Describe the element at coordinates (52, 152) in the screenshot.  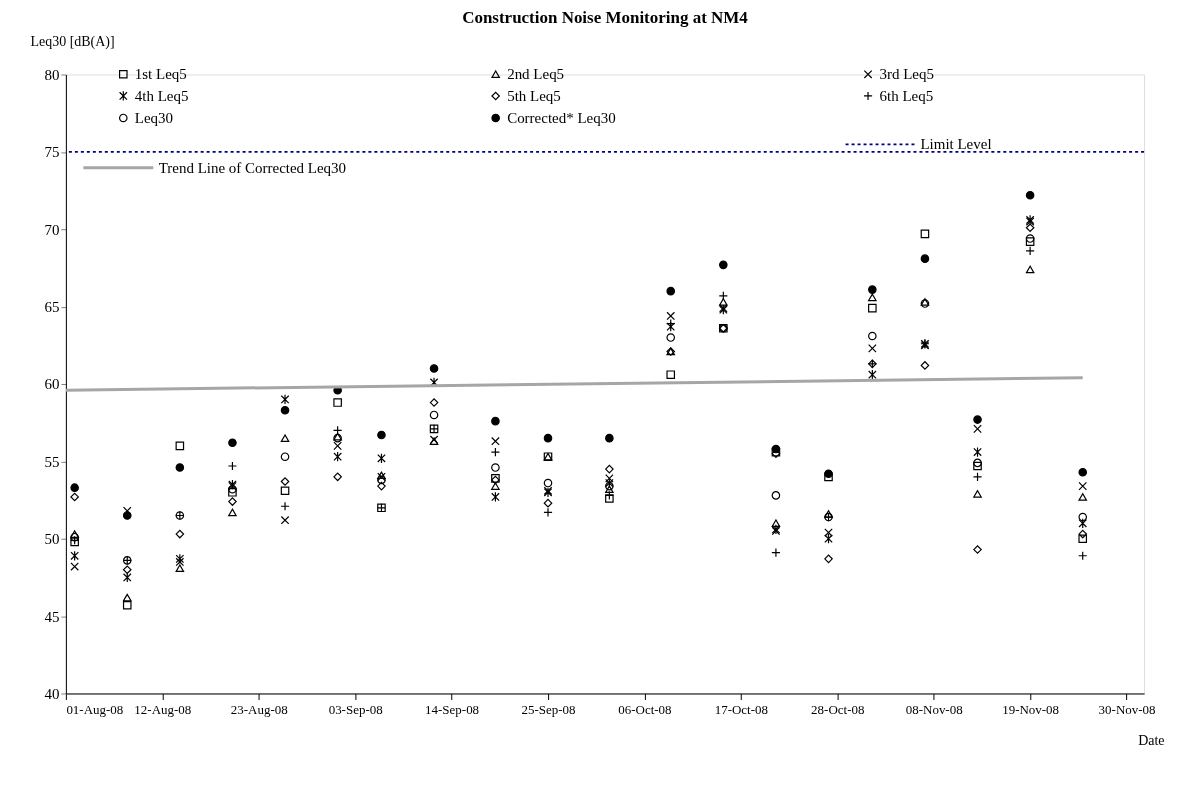
I see `y-tick-label: 75` at that location.